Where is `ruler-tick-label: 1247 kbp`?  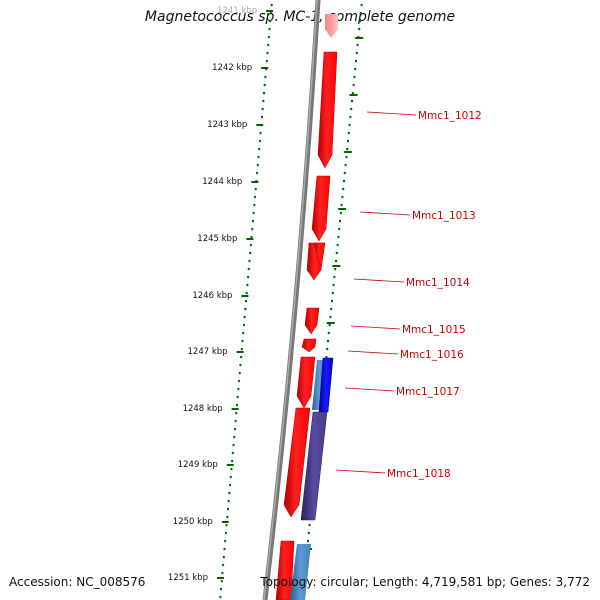
ruler-tick-label: 1247 kbp is located at coordinates (208, 352).